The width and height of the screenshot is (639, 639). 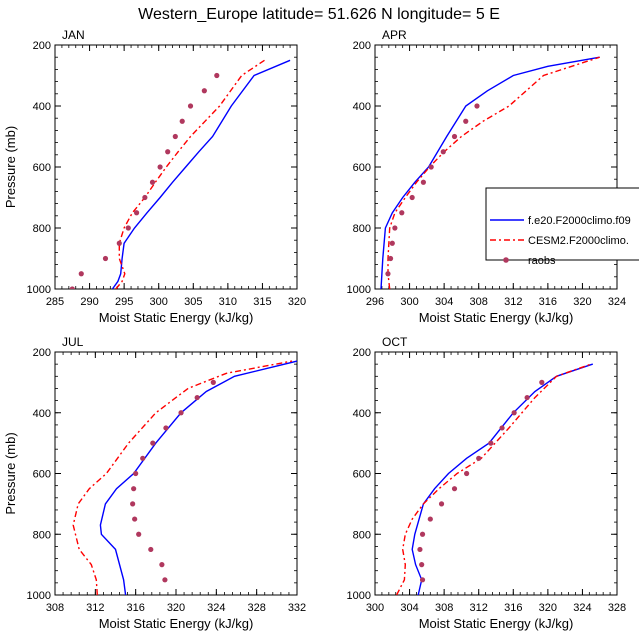 I want to click on plot-frame, so click(x=176, y=473).